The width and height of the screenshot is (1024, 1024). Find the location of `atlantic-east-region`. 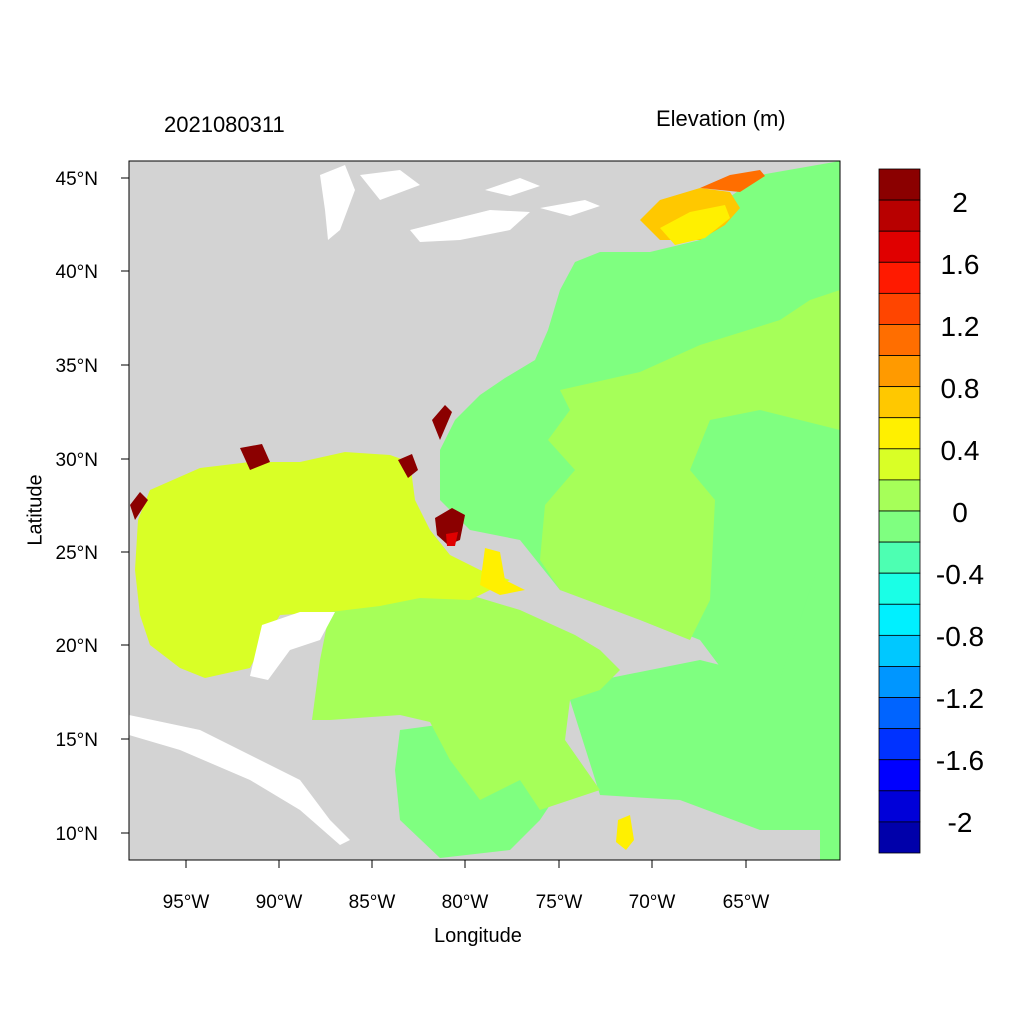

atlantic-east-region is located at coordinates (705, 680).